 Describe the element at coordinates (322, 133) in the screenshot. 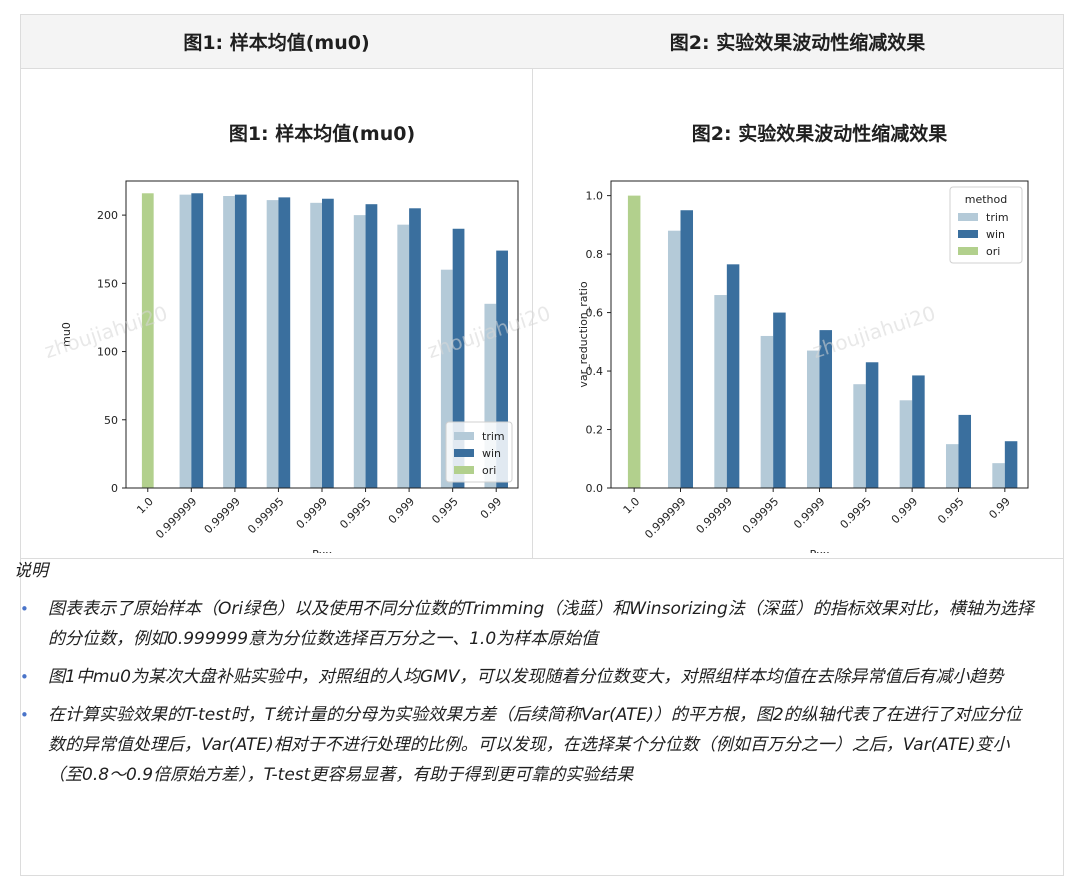

I see `chart-title: 图1: 样本均值(mu0)` at that location.